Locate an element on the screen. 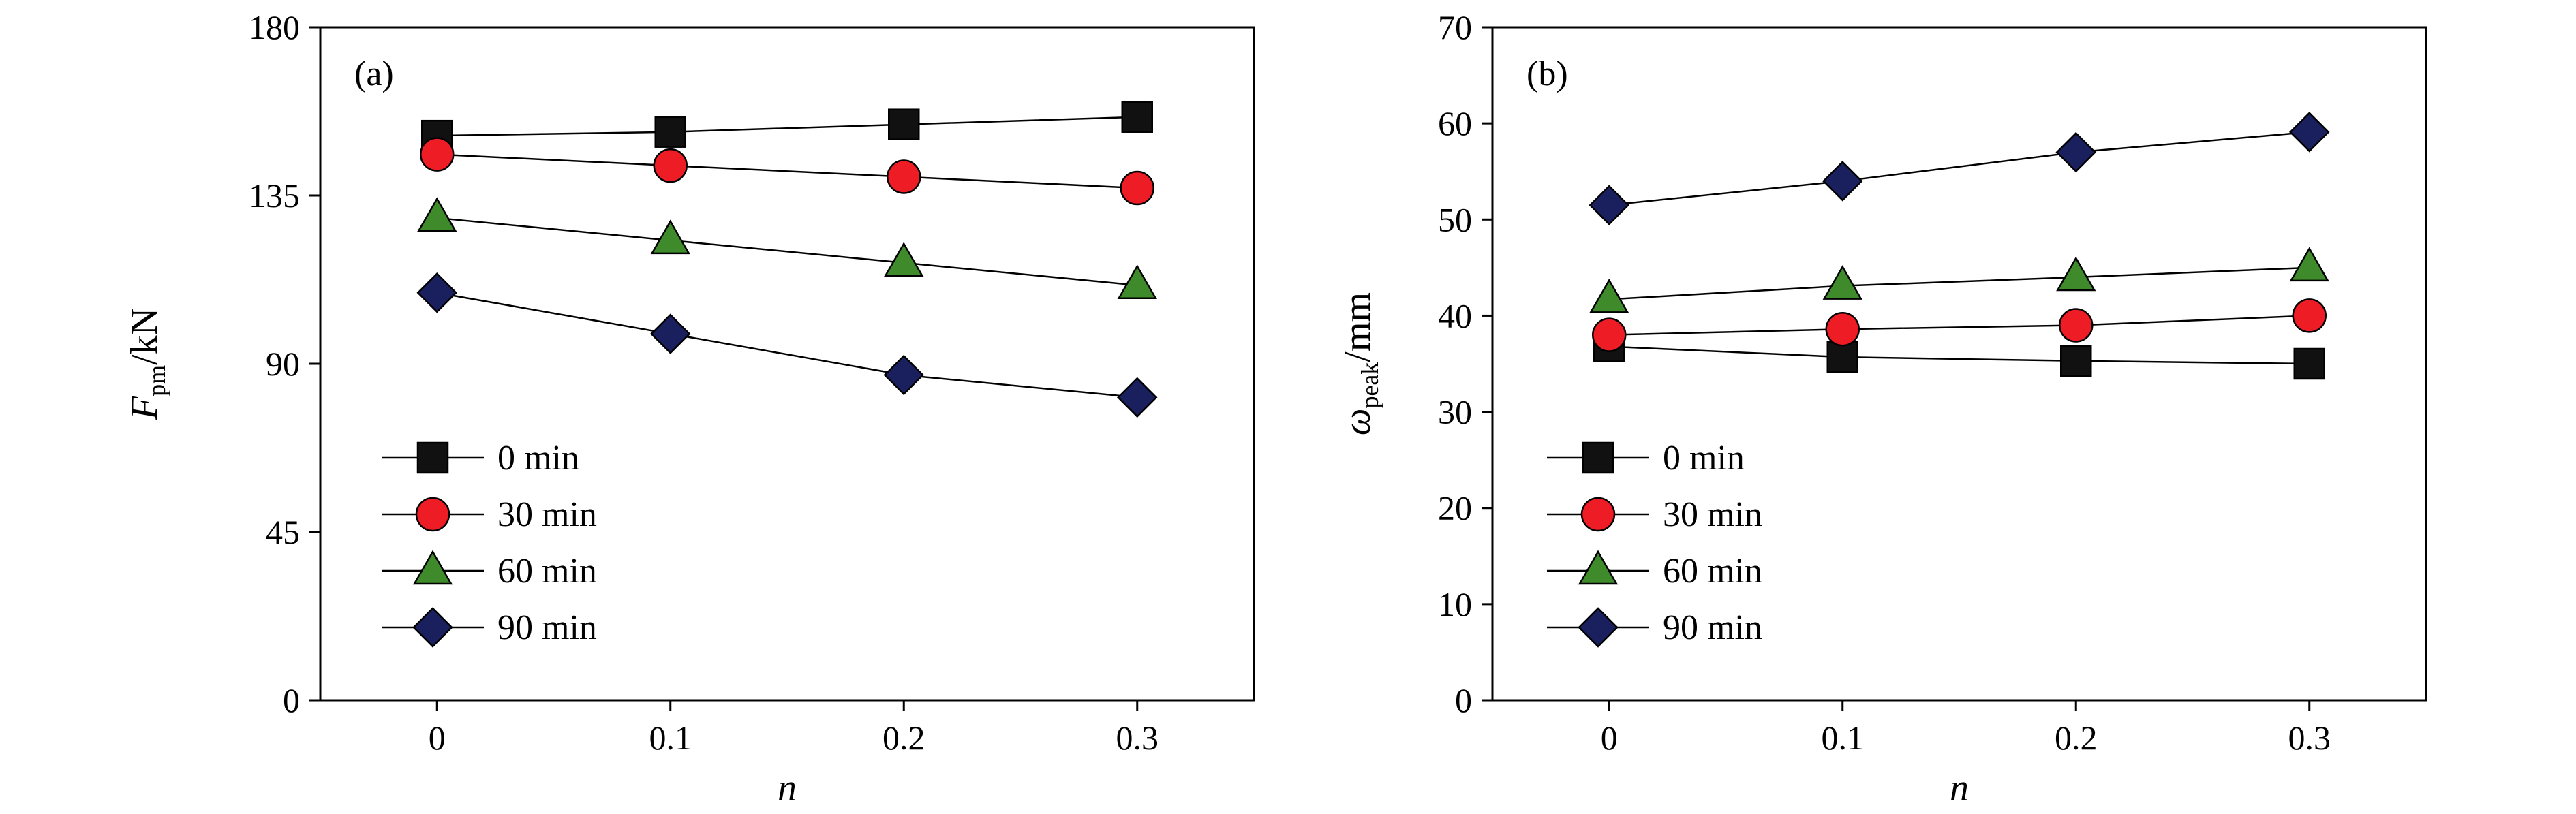  y-axis-label: ωpeak/mm is located at coordinates (1359, 363).